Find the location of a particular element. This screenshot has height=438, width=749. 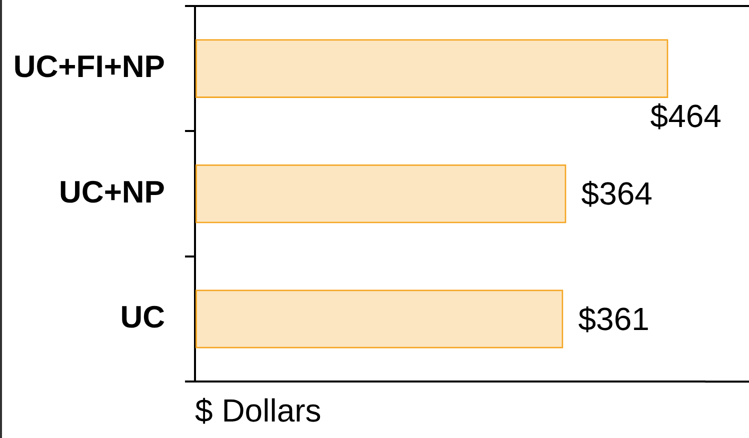

data-label: $361 is located at coordinates (614, 318).